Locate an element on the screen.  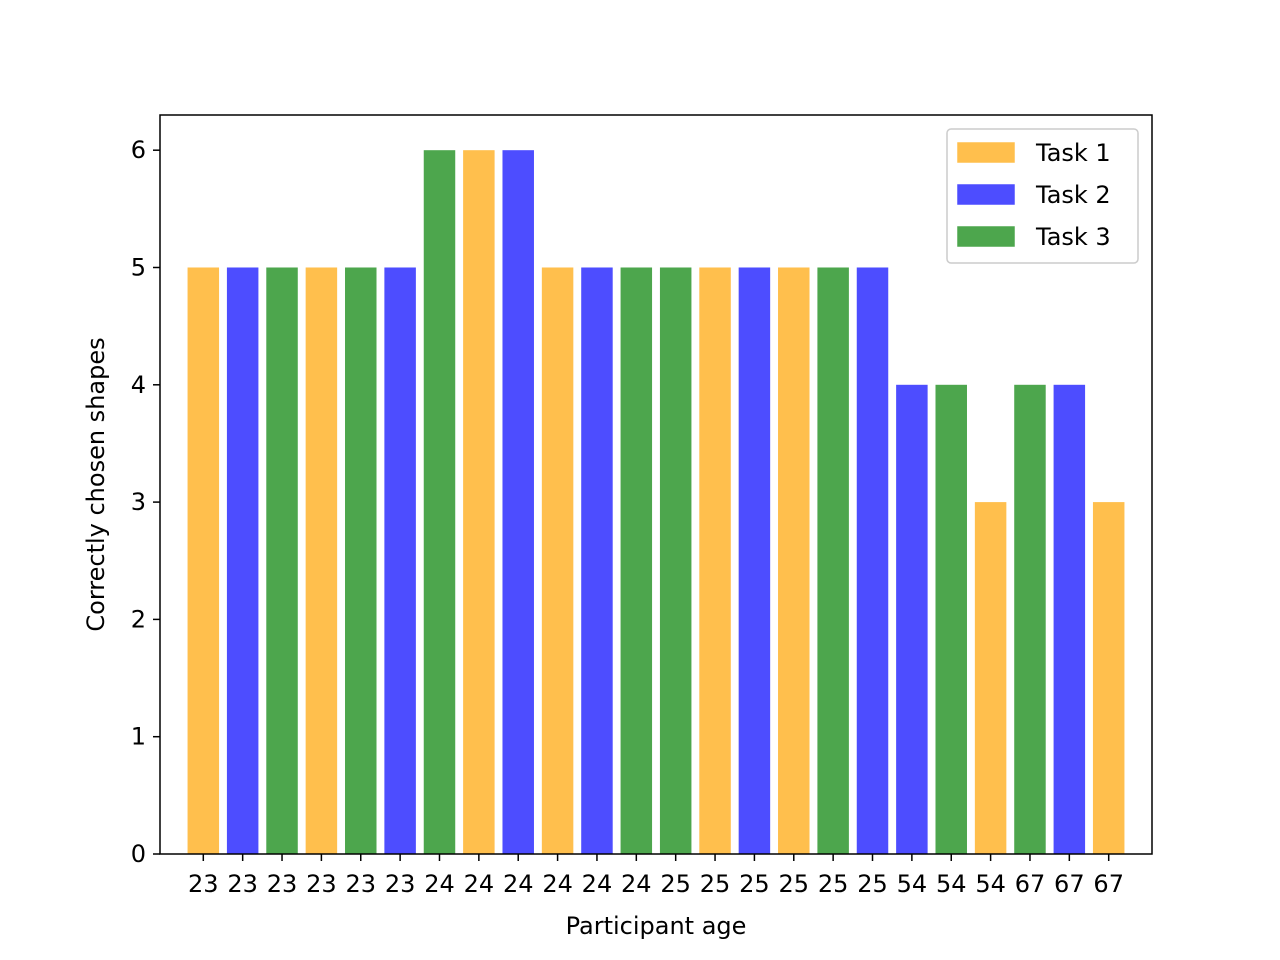
y-tick-label: 5 is located at coordinates (138, 267).